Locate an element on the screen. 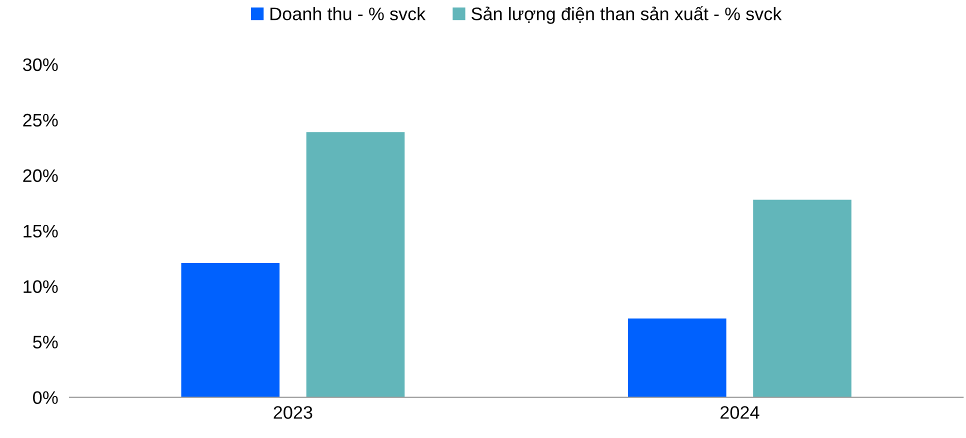 The image size is (966, 438). x-tick-label: 2024 is located at coordinates (740, 412).